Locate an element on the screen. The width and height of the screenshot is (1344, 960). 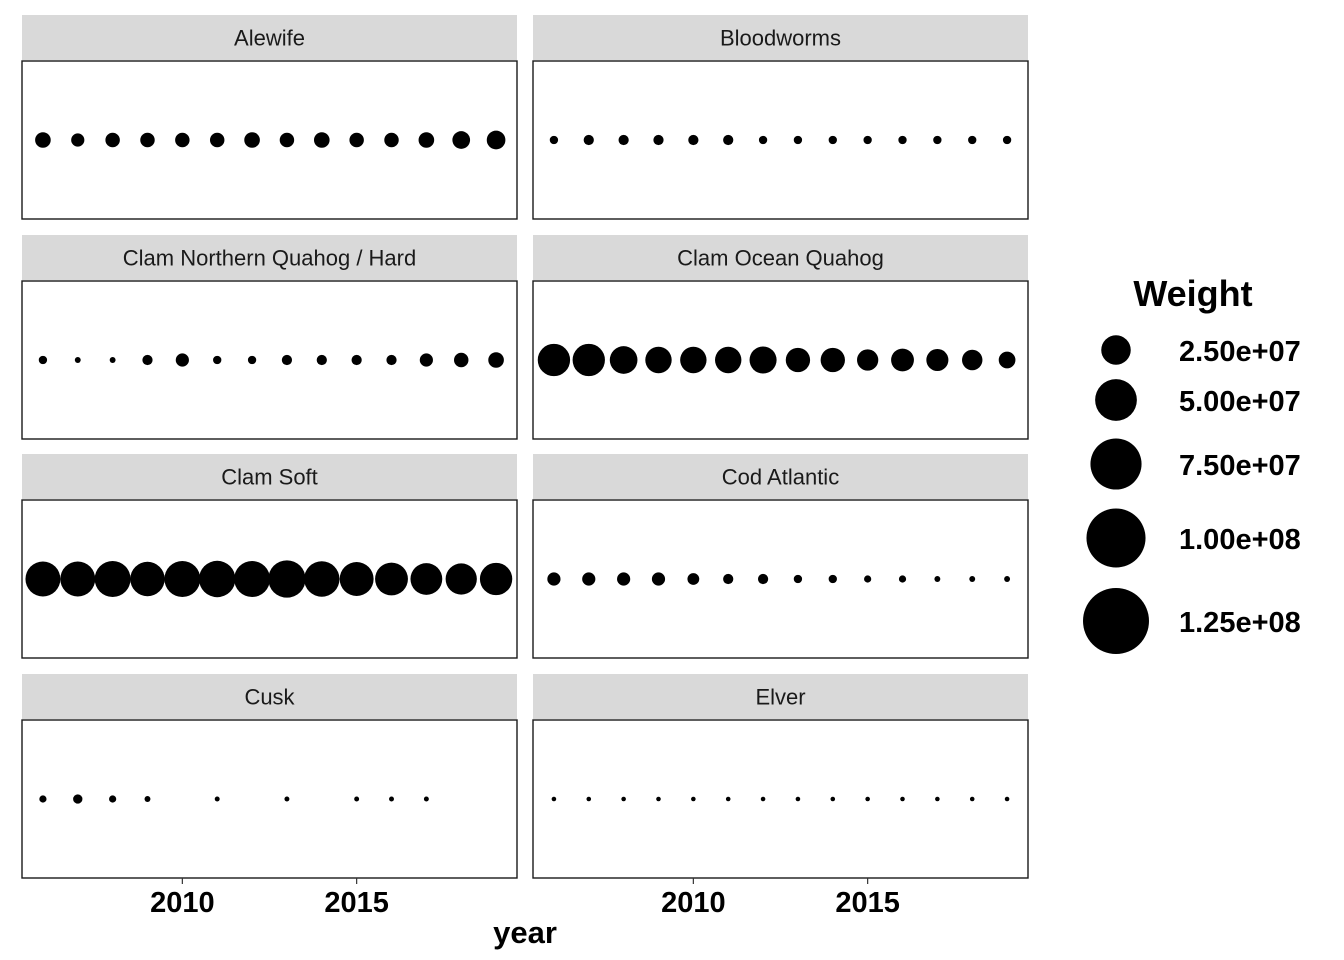
facet-label: Cod Atlantic is located at coordinates (780, 477).